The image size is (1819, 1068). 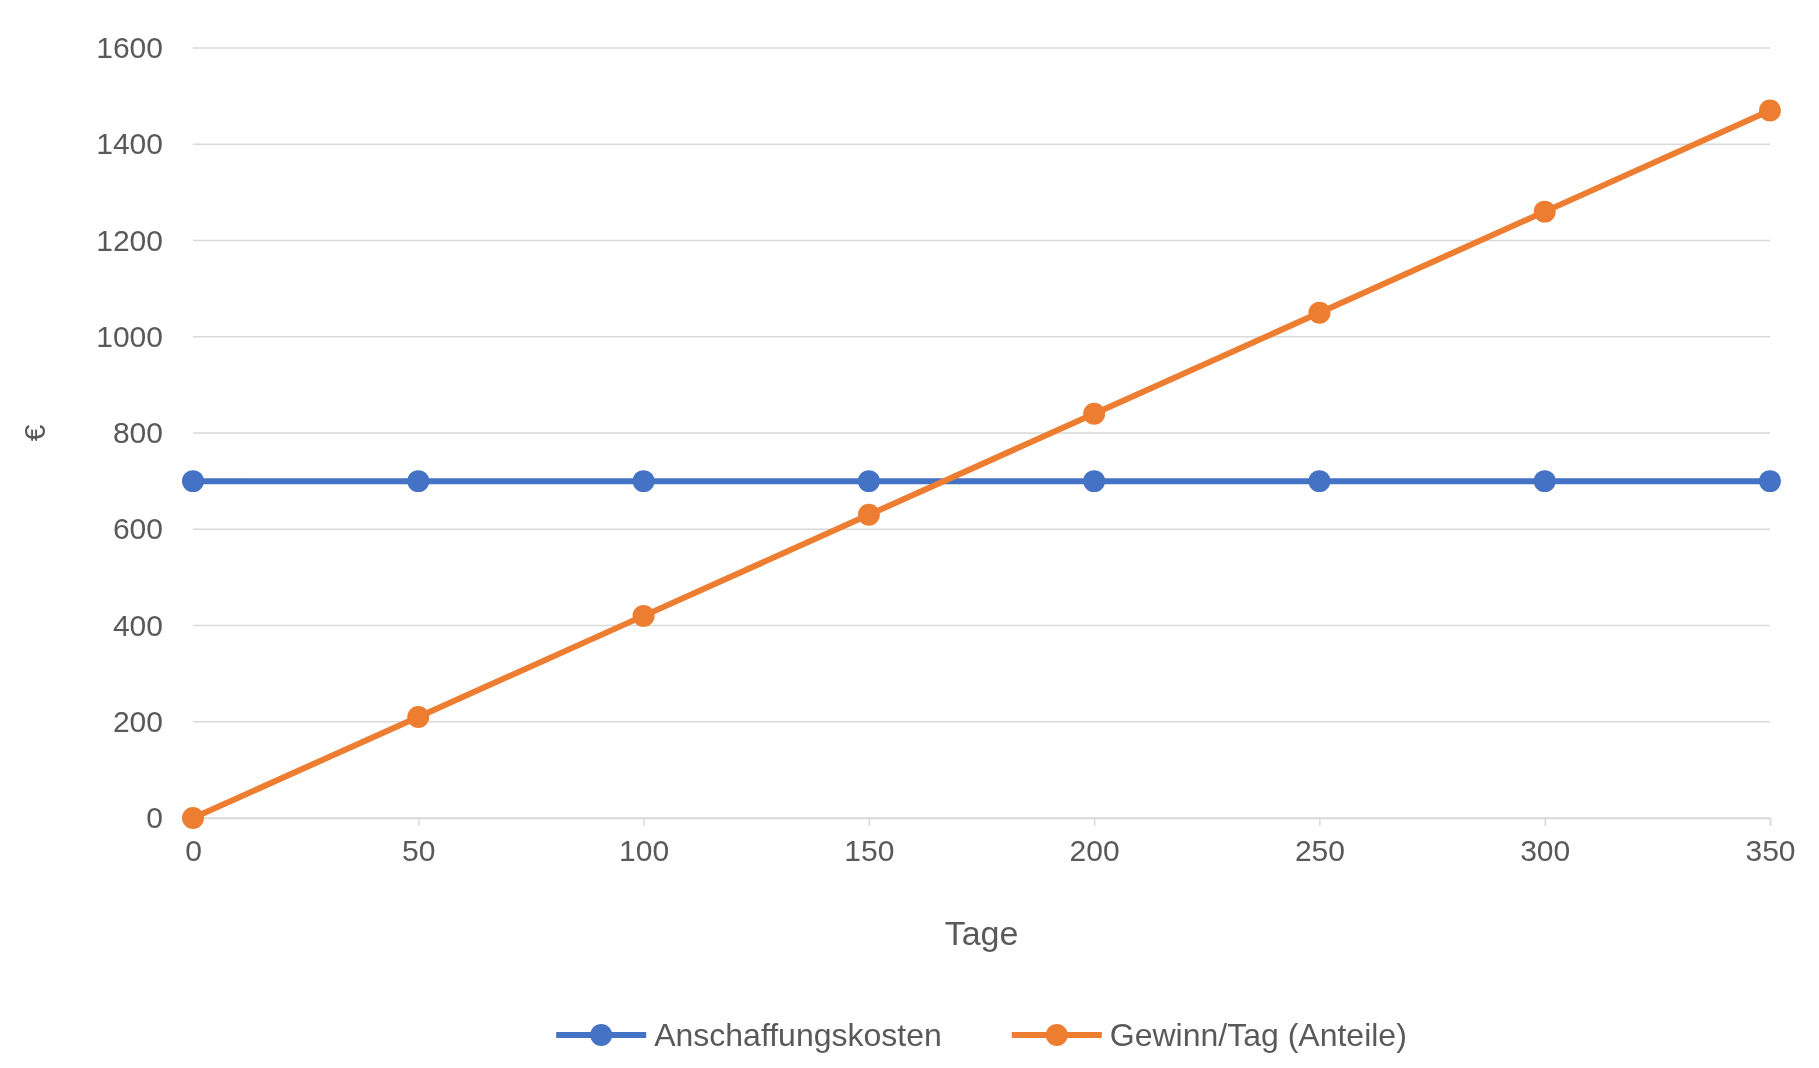 I want to click on y-tick-label: 400, so click(x=137, y=625).